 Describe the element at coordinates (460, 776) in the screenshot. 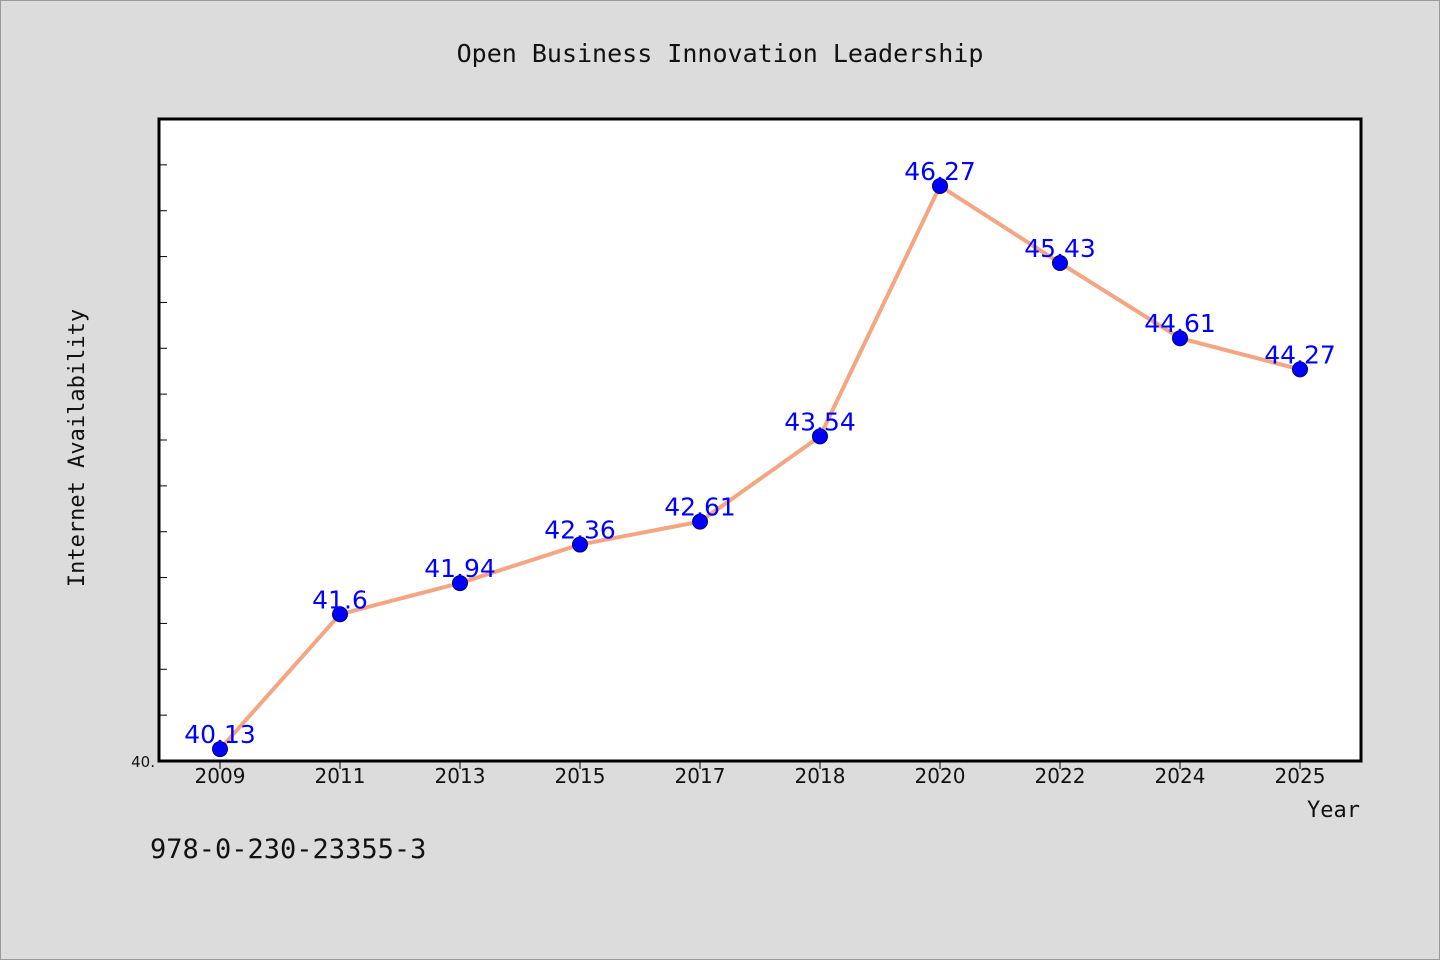

I see `x-tick-label: 2013` at that location.